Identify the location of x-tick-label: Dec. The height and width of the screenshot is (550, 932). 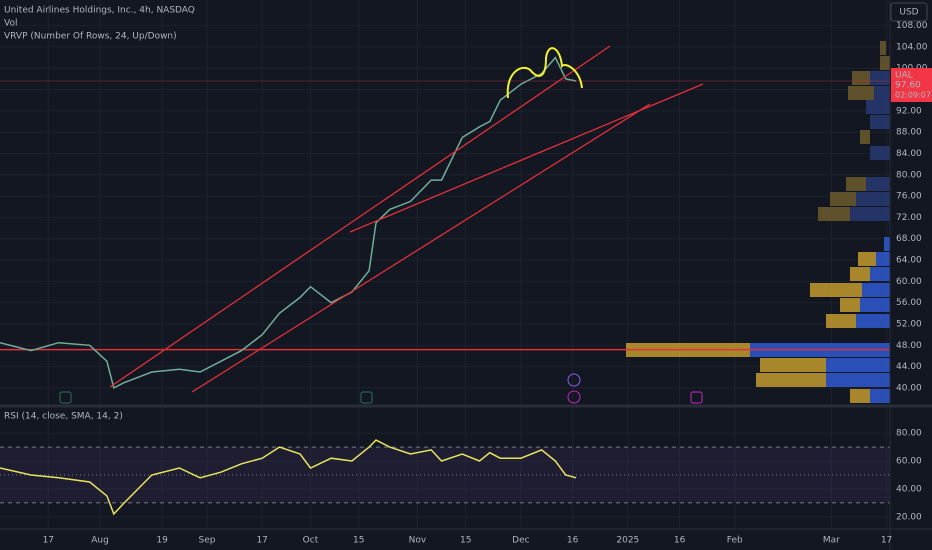
(520, 541).